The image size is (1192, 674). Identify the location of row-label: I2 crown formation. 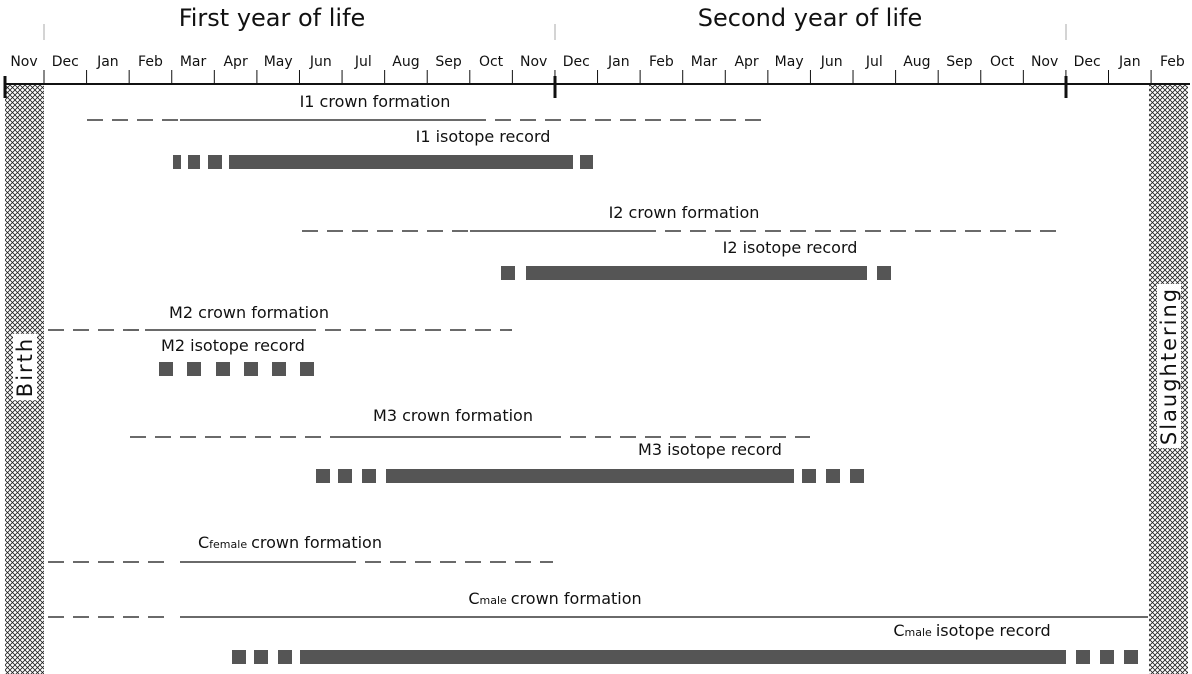
(684, 212).